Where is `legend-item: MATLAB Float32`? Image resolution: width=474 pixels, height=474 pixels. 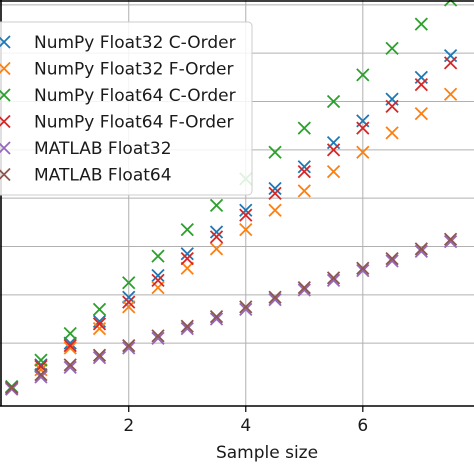
legend-item: MATLAB Float32 is located at coordinates (86, 149).